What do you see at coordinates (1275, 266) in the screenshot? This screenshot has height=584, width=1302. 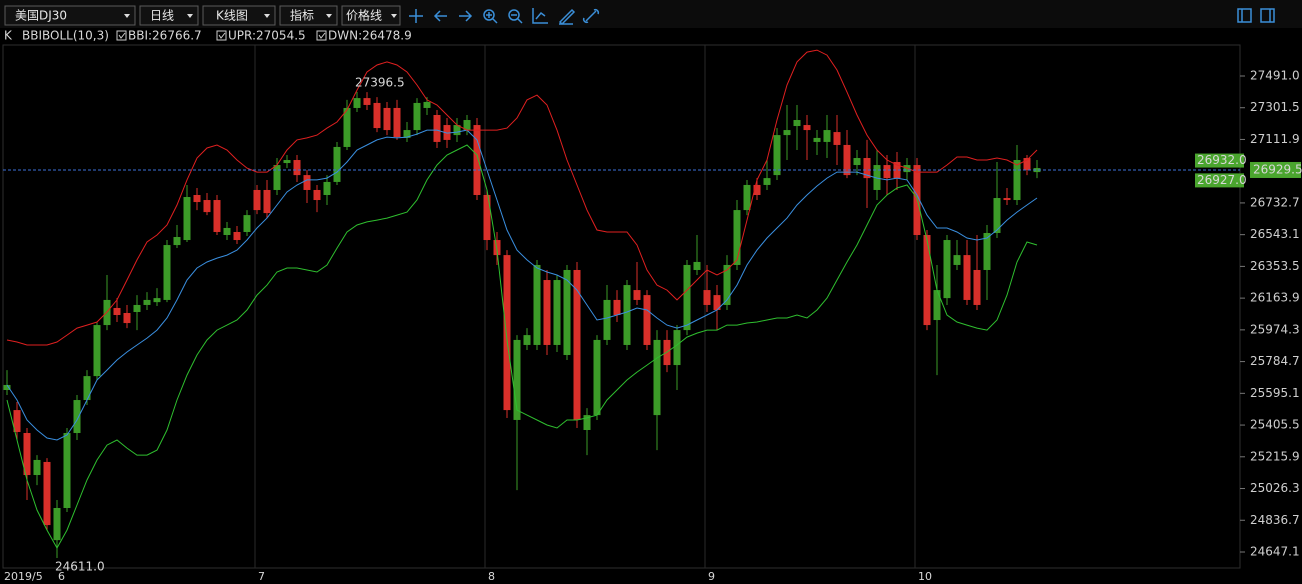 I see `y-tick-label: 26353.5` at bounding box center [1275, 266].